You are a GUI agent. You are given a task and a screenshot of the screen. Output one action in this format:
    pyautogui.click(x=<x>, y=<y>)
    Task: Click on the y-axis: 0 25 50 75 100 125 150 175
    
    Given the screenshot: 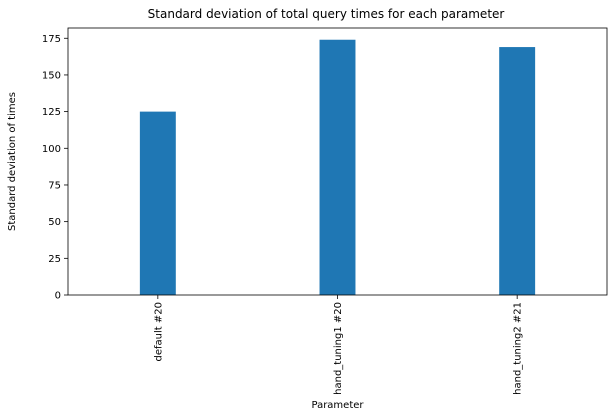 What is the action you would take?
    pyautogui.click(x=55, y=168)
    